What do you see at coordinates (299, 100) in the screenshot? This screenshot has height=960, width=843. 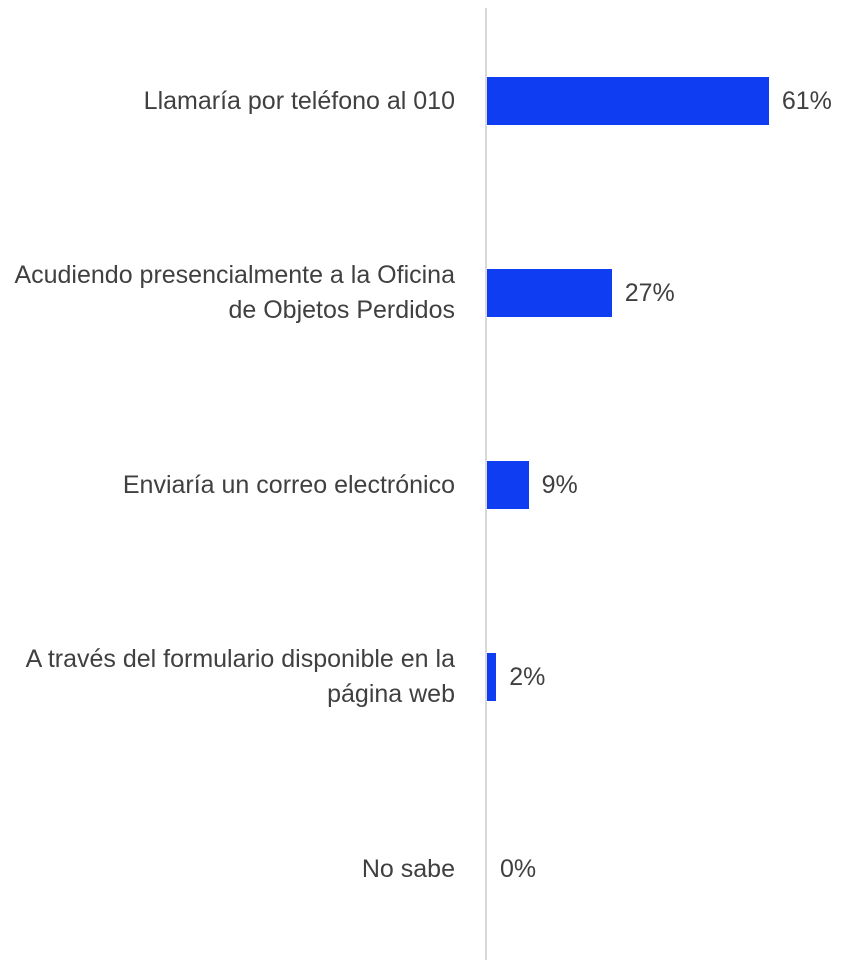 I see `category-label: Llamaría por teléfono al 010` at bounding box center [299, 100].